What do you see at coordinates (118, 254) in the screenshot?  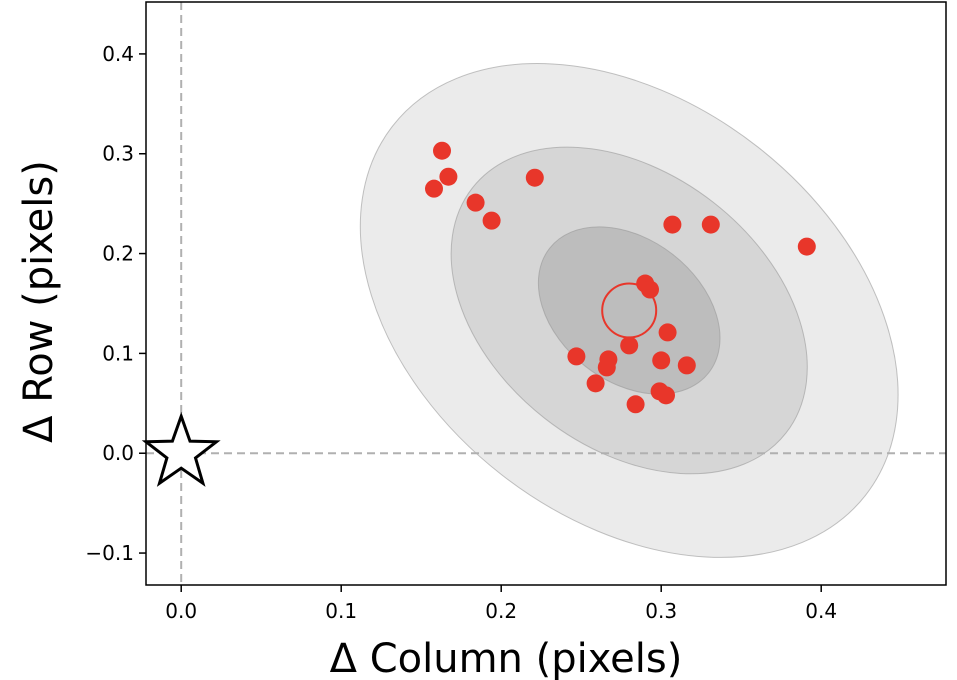 I see `y-tick-label: 0.2` at bounding box center [118, 254].